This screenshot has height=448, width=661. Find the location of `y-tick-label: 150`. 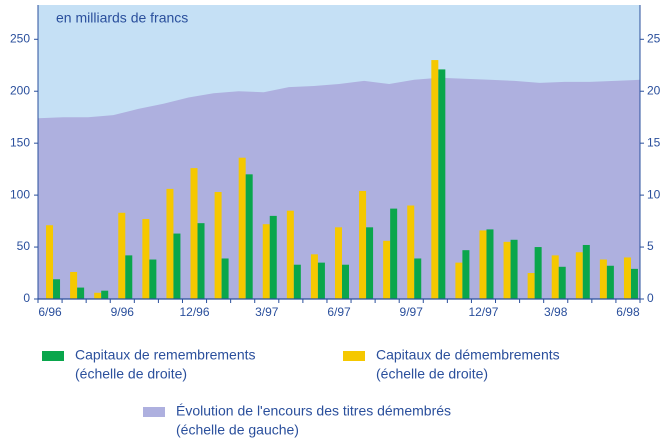

y-tick-label: 150 is located at coordinates (20, 142).